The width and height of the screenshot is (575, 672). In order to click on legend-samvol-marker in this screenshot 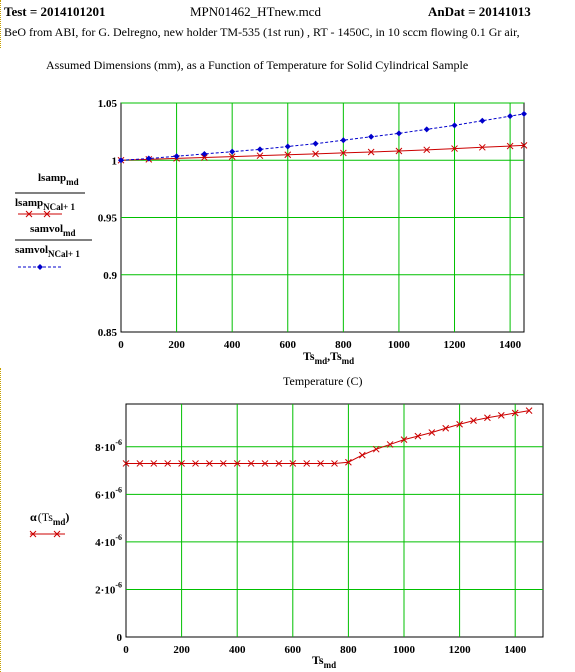, I will do `click(40, 267)`.